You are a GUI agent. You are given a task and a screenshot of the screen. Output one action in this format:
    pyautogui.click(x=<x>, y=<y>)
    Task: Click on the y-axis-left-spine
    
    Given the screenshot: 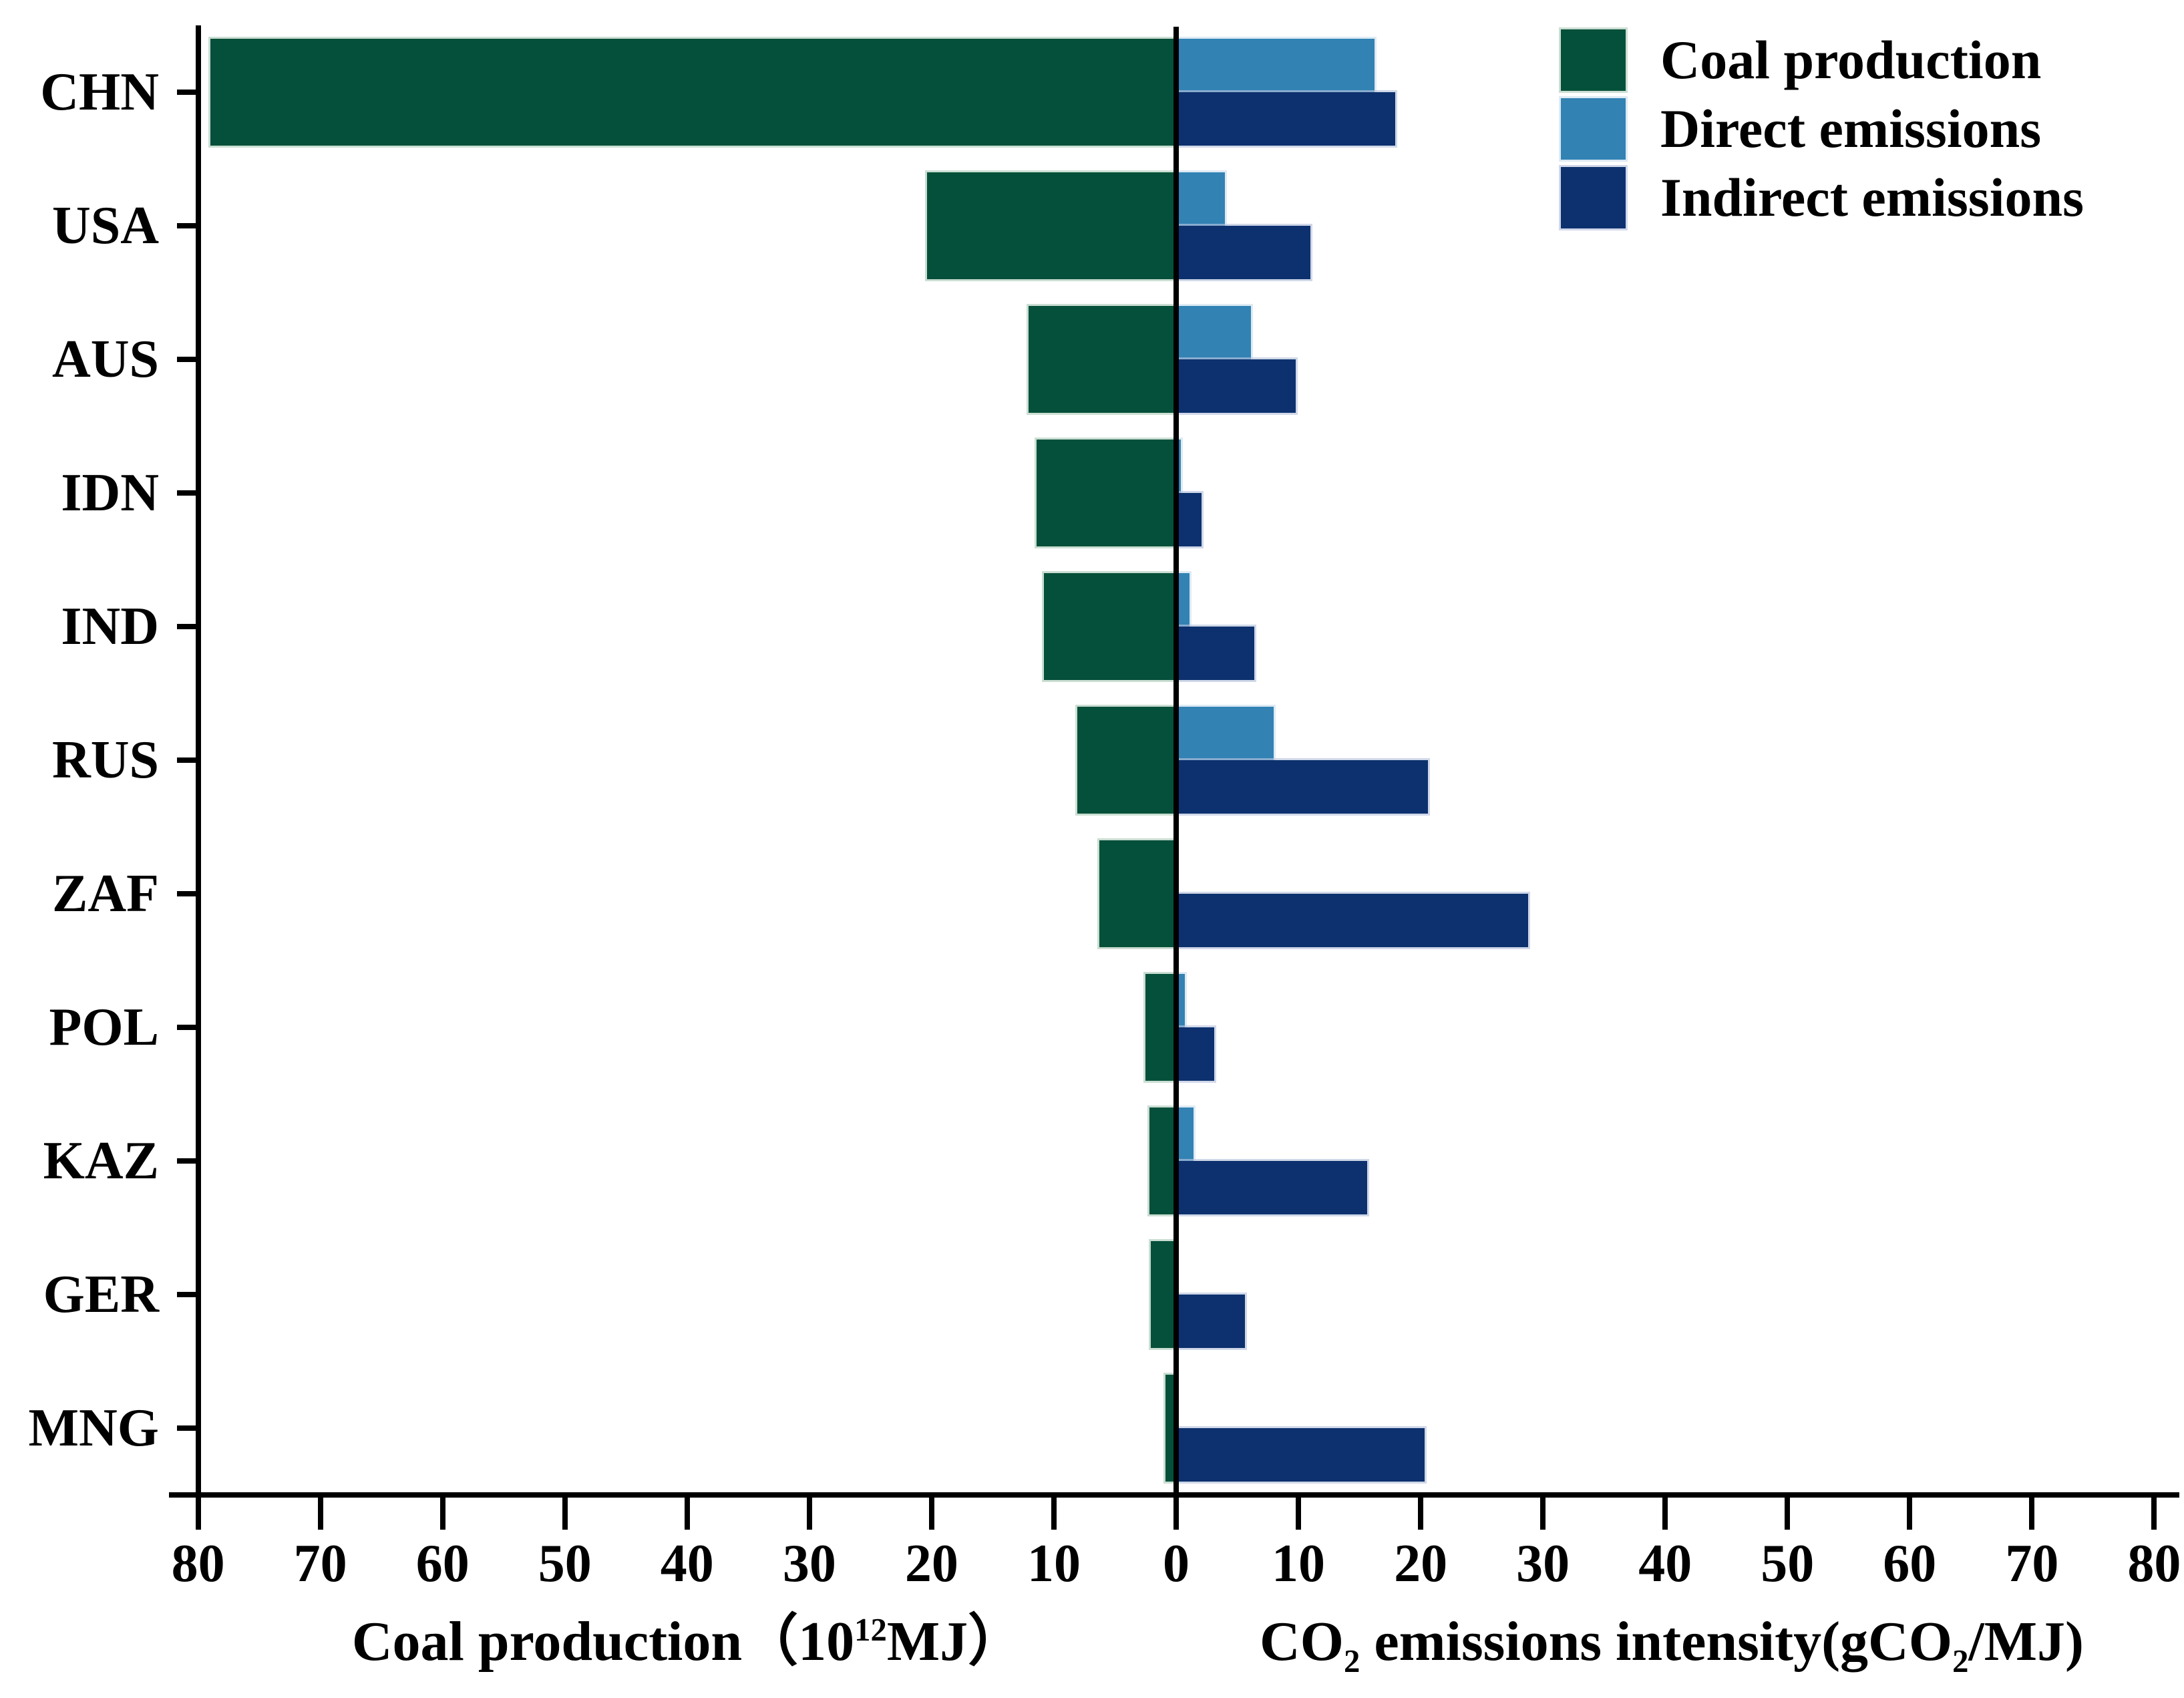 What is the action you would take?
    pyautogui.click(x=198, y=761)
    